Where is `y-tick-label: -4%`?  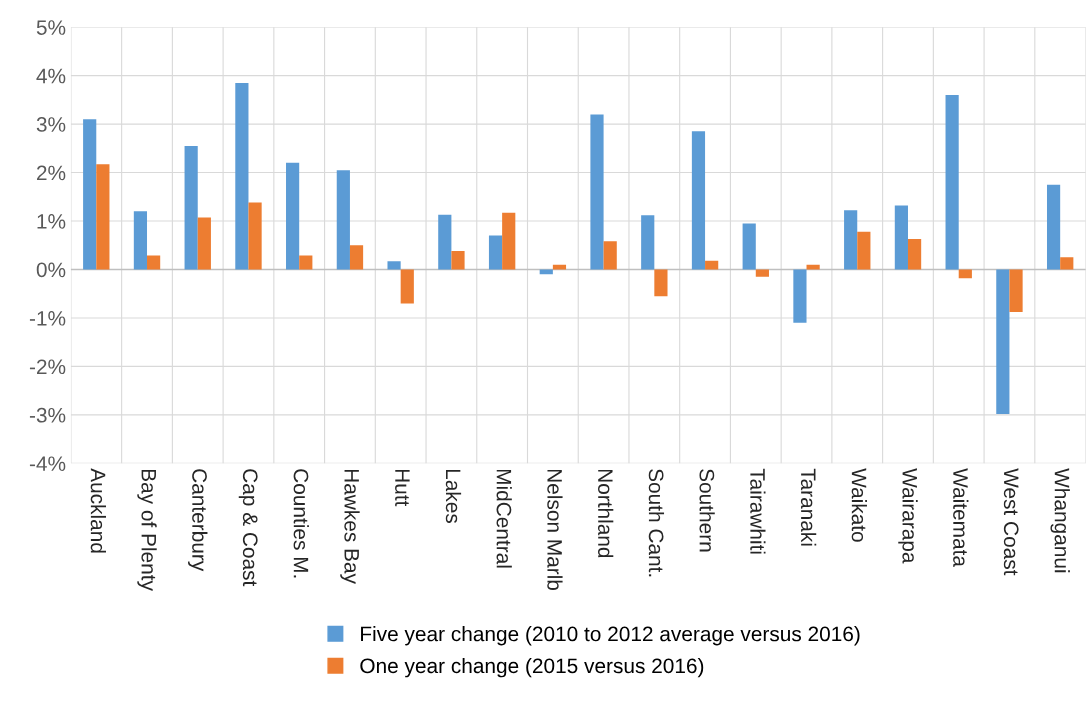 y-tick-label: -4% is located at coordinates (47, 463).